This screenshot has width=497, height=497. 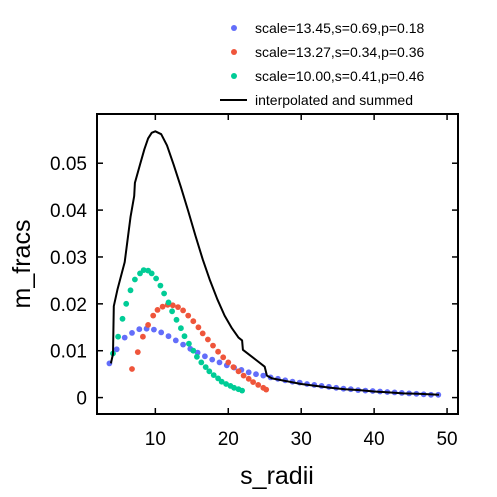 I want to click on legend-item: scale=13.45,s=0.69,p=0.18, so click(x=328, y=28).